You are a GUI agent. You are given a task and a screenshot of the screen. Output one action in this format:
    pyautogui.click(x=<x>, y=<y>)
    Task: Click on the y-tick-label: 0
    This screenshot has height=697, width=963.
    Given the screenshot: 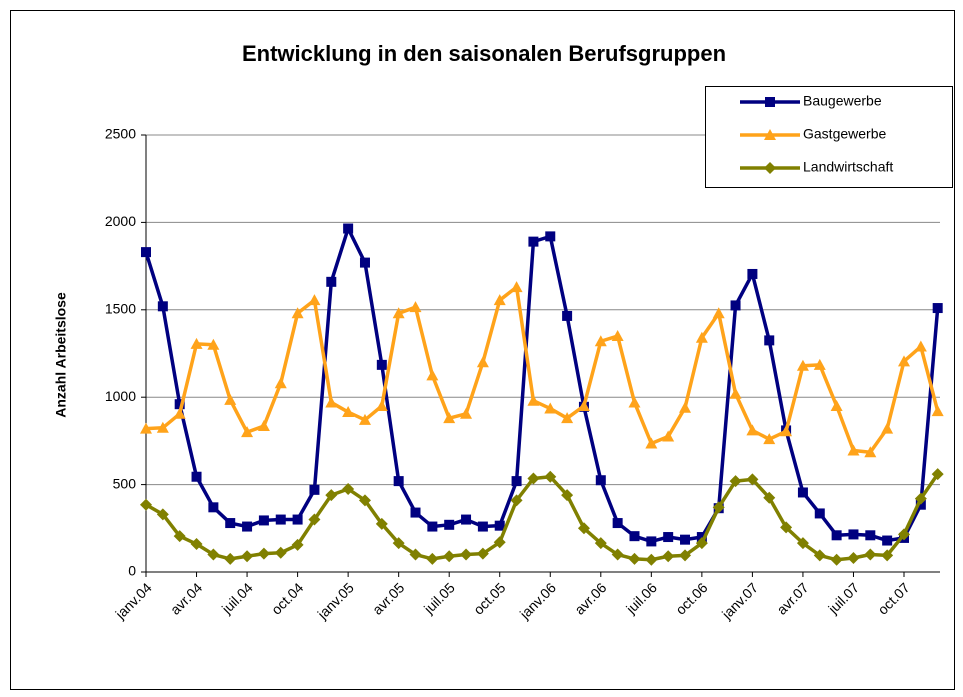 What is the action you would take?
    pyautogui.click(x=132, y=571)
    